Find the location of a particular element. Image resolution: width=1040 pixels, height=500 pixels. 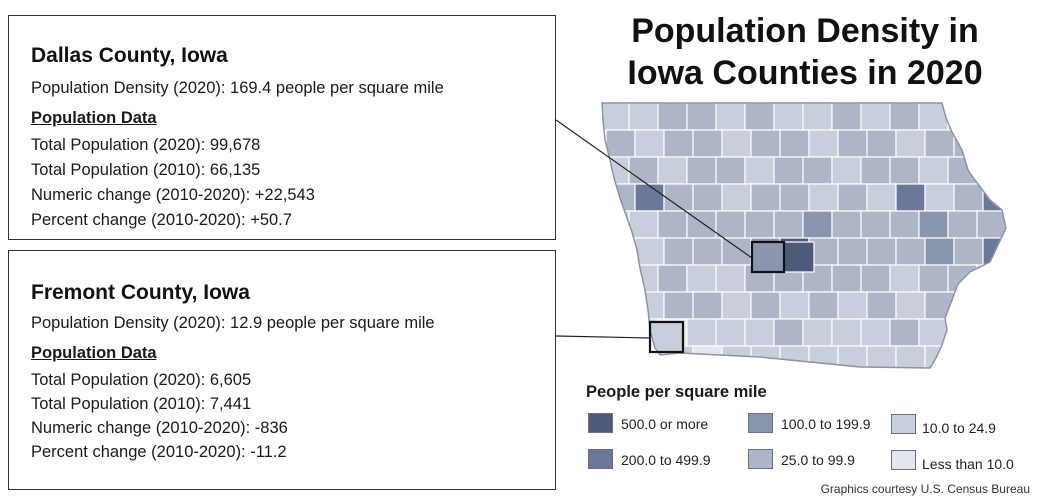

legend-label-under-10: Less than 10.0 is located at coordinates (968, 464).